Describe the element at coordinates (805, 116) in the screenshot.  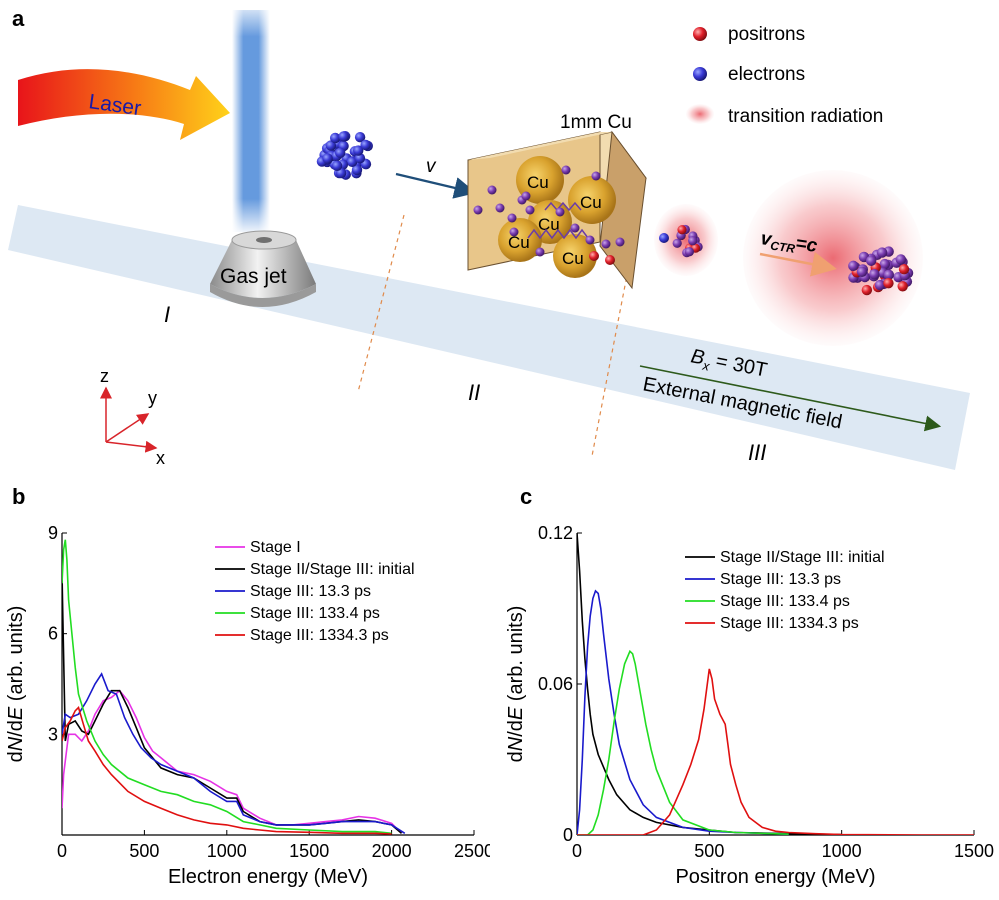
I see `legend-transition-radiation: transition radiation` at that location.